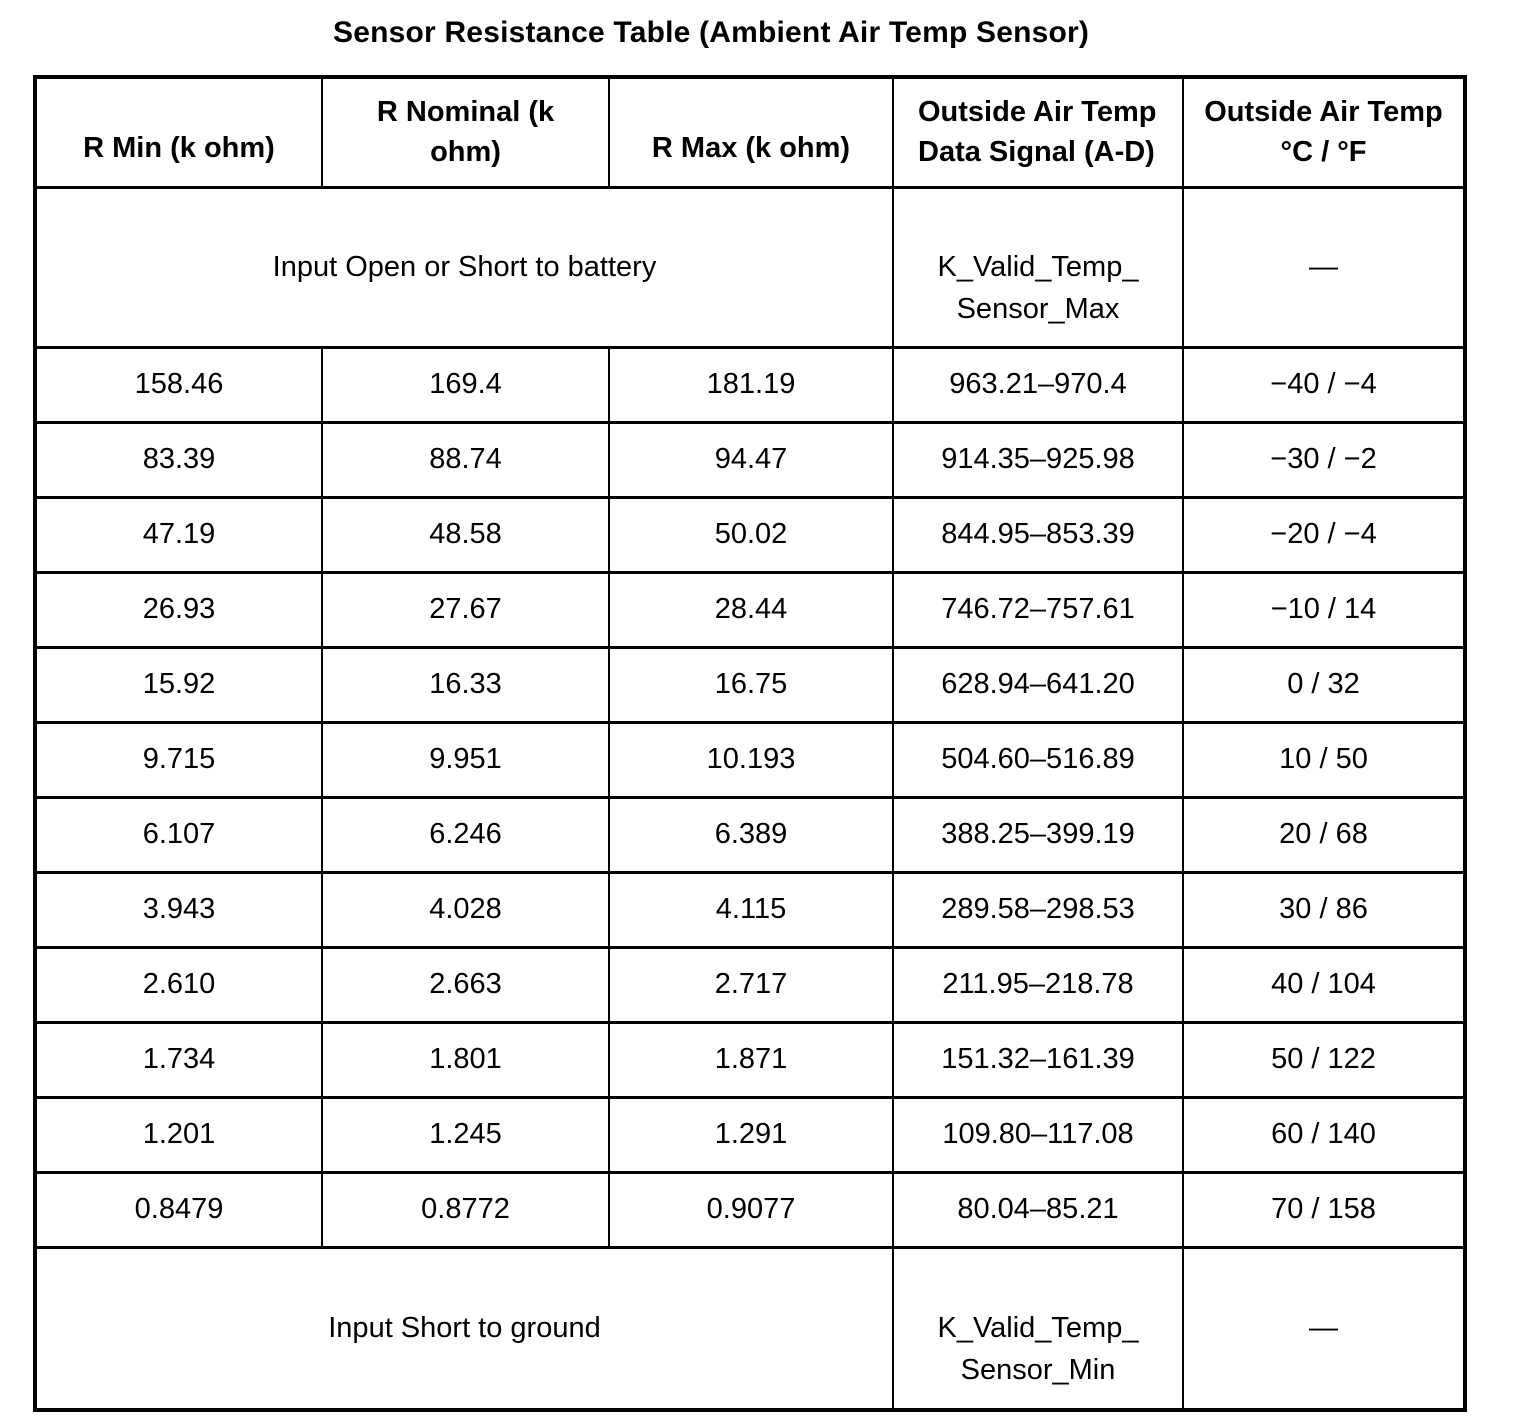 The image size is (1520, 1428). I want to click on header-r-max: R Max (k ohm), so click(751, 132).